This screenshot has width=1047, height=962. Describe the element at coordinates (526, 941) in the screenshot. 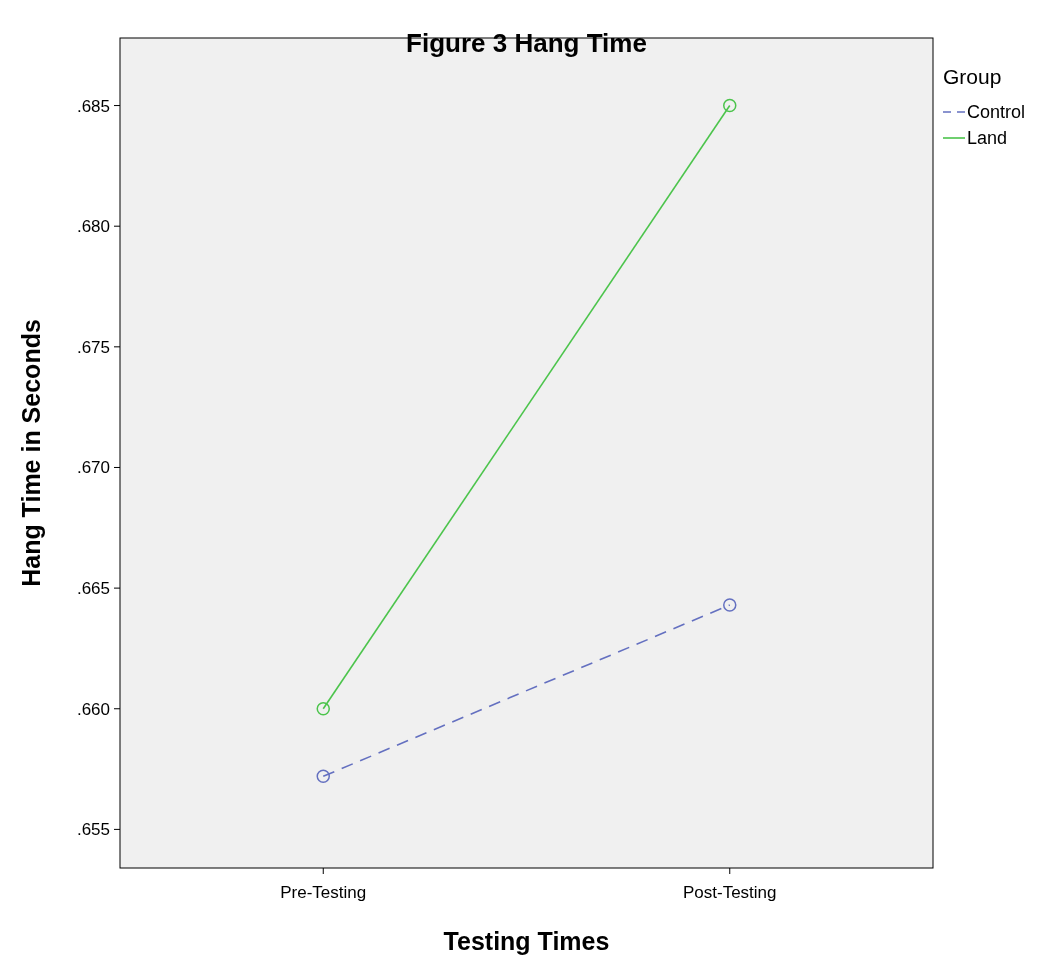

I see `x-axis-title: Testing Times` at that location.